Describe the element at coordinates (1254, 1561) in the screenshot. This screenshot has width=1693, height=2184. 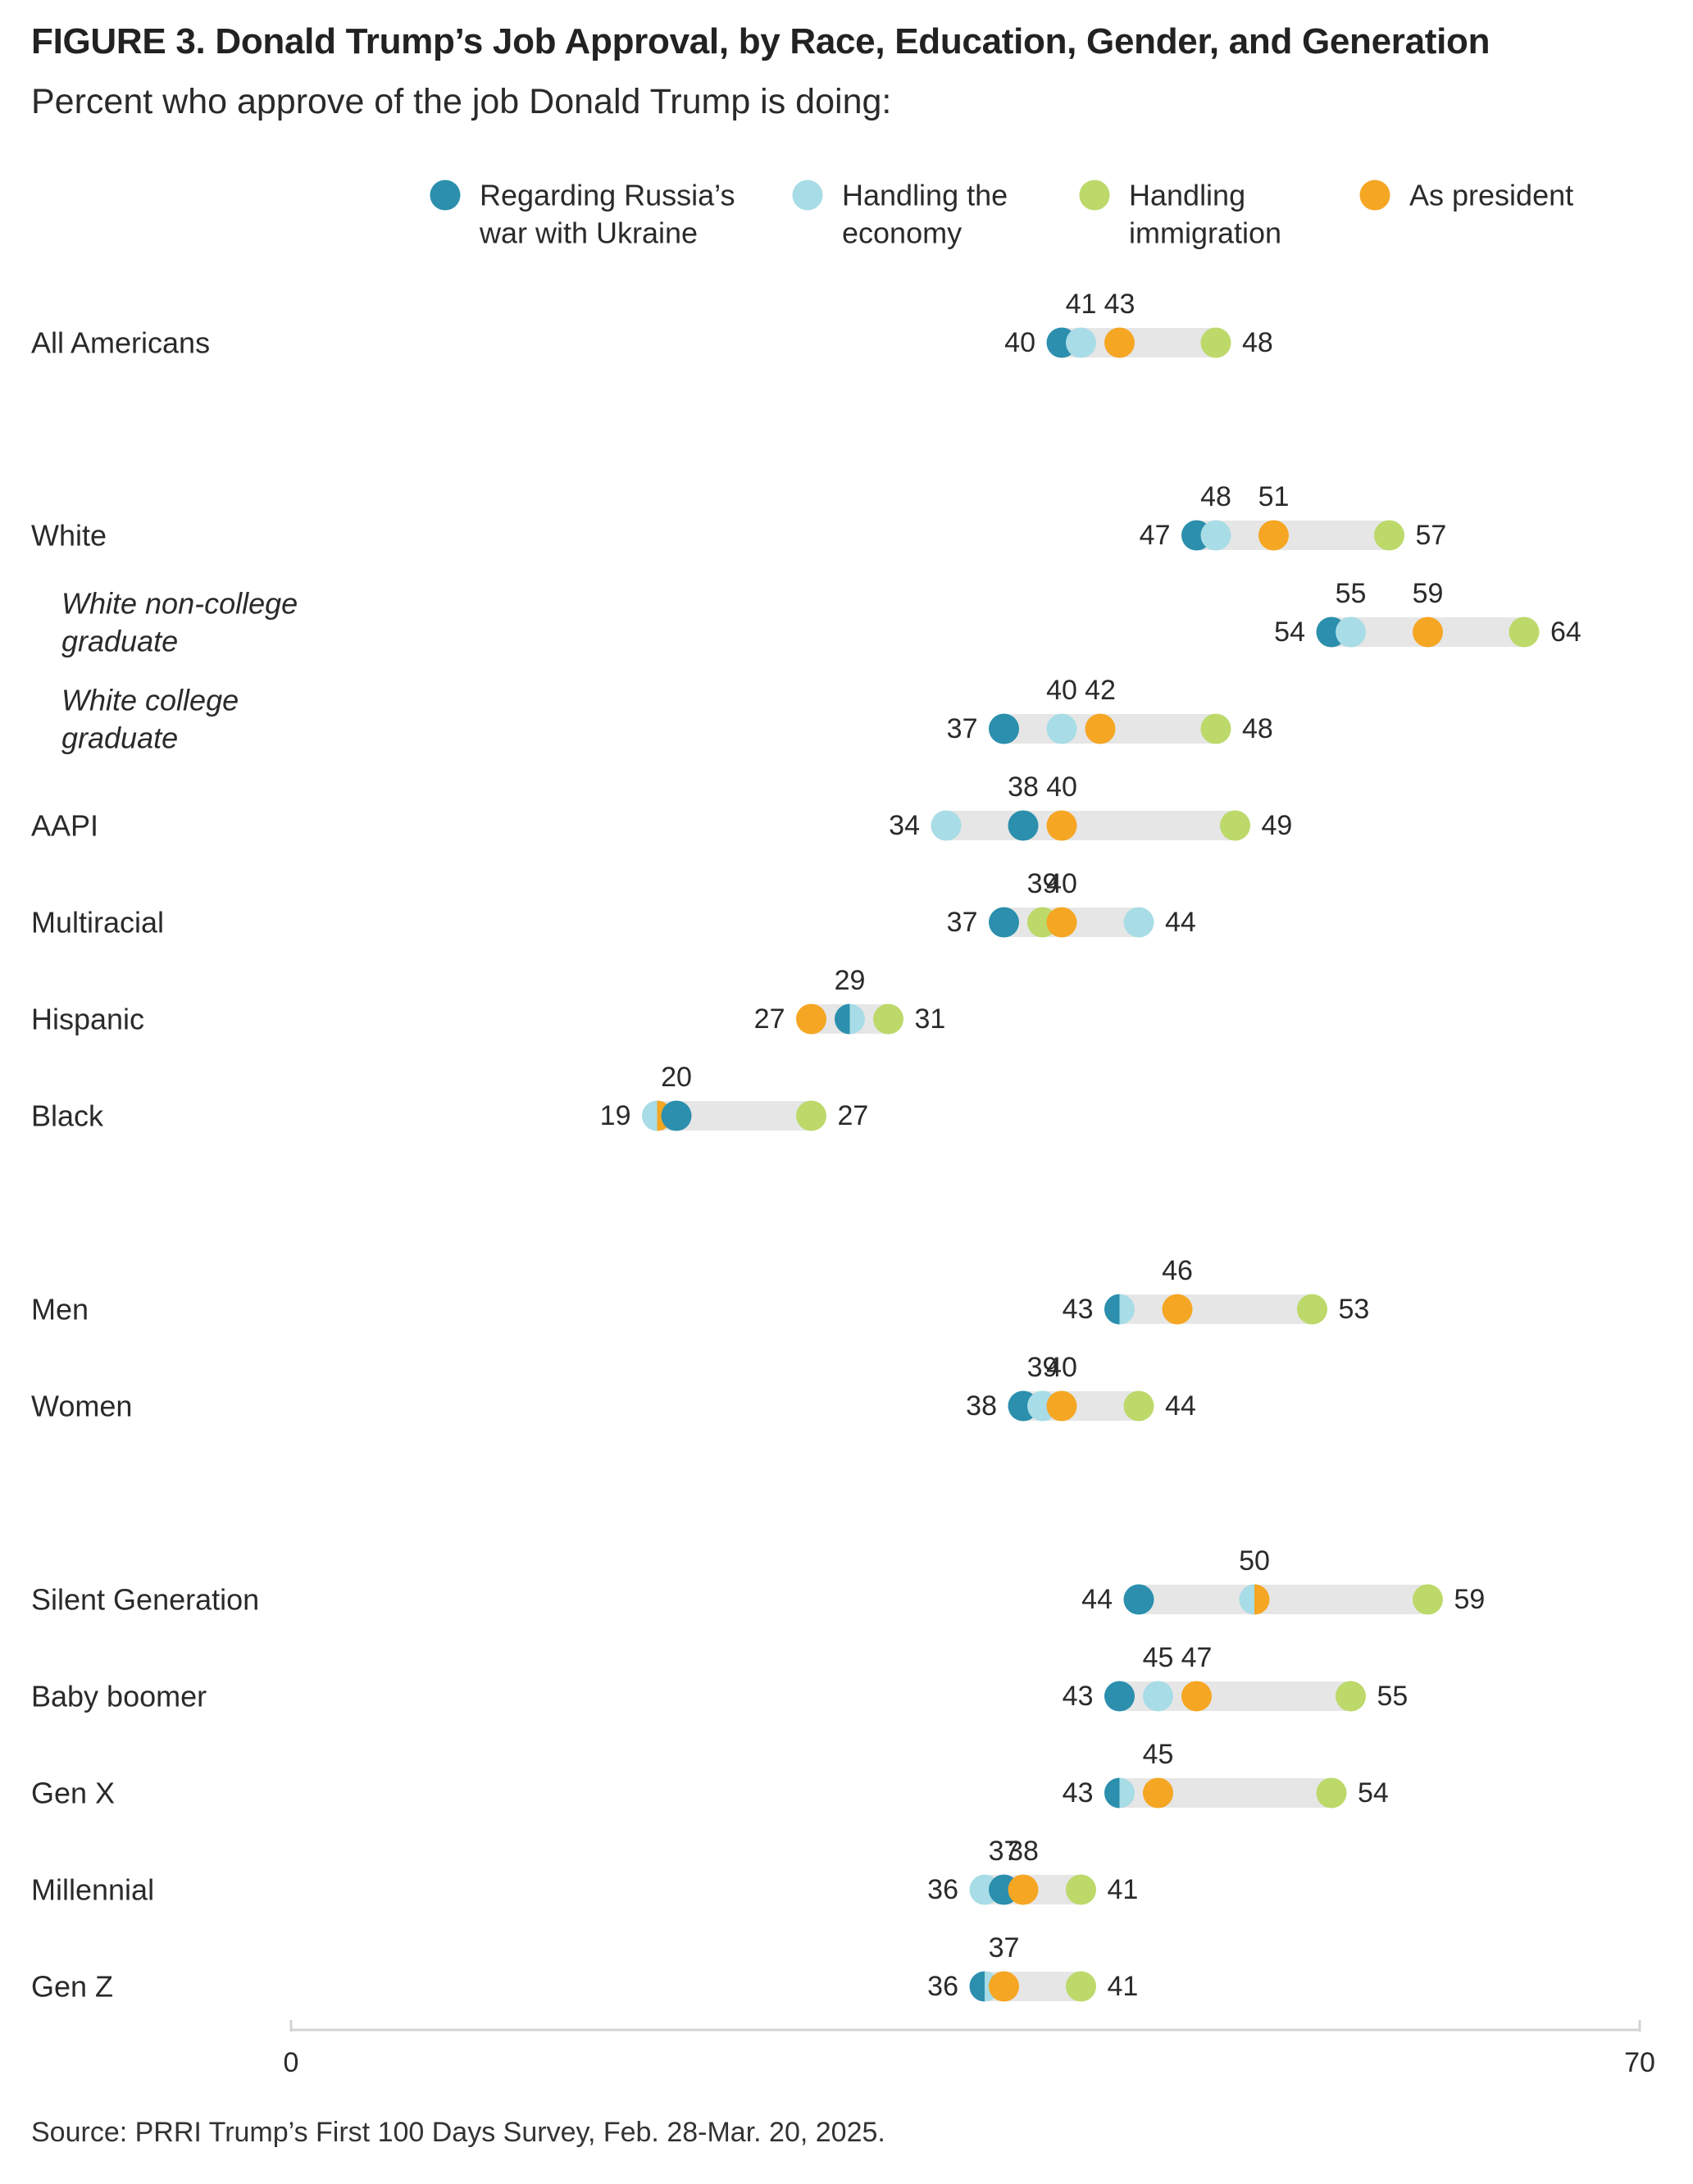
I see `data-label: 50` at that location.